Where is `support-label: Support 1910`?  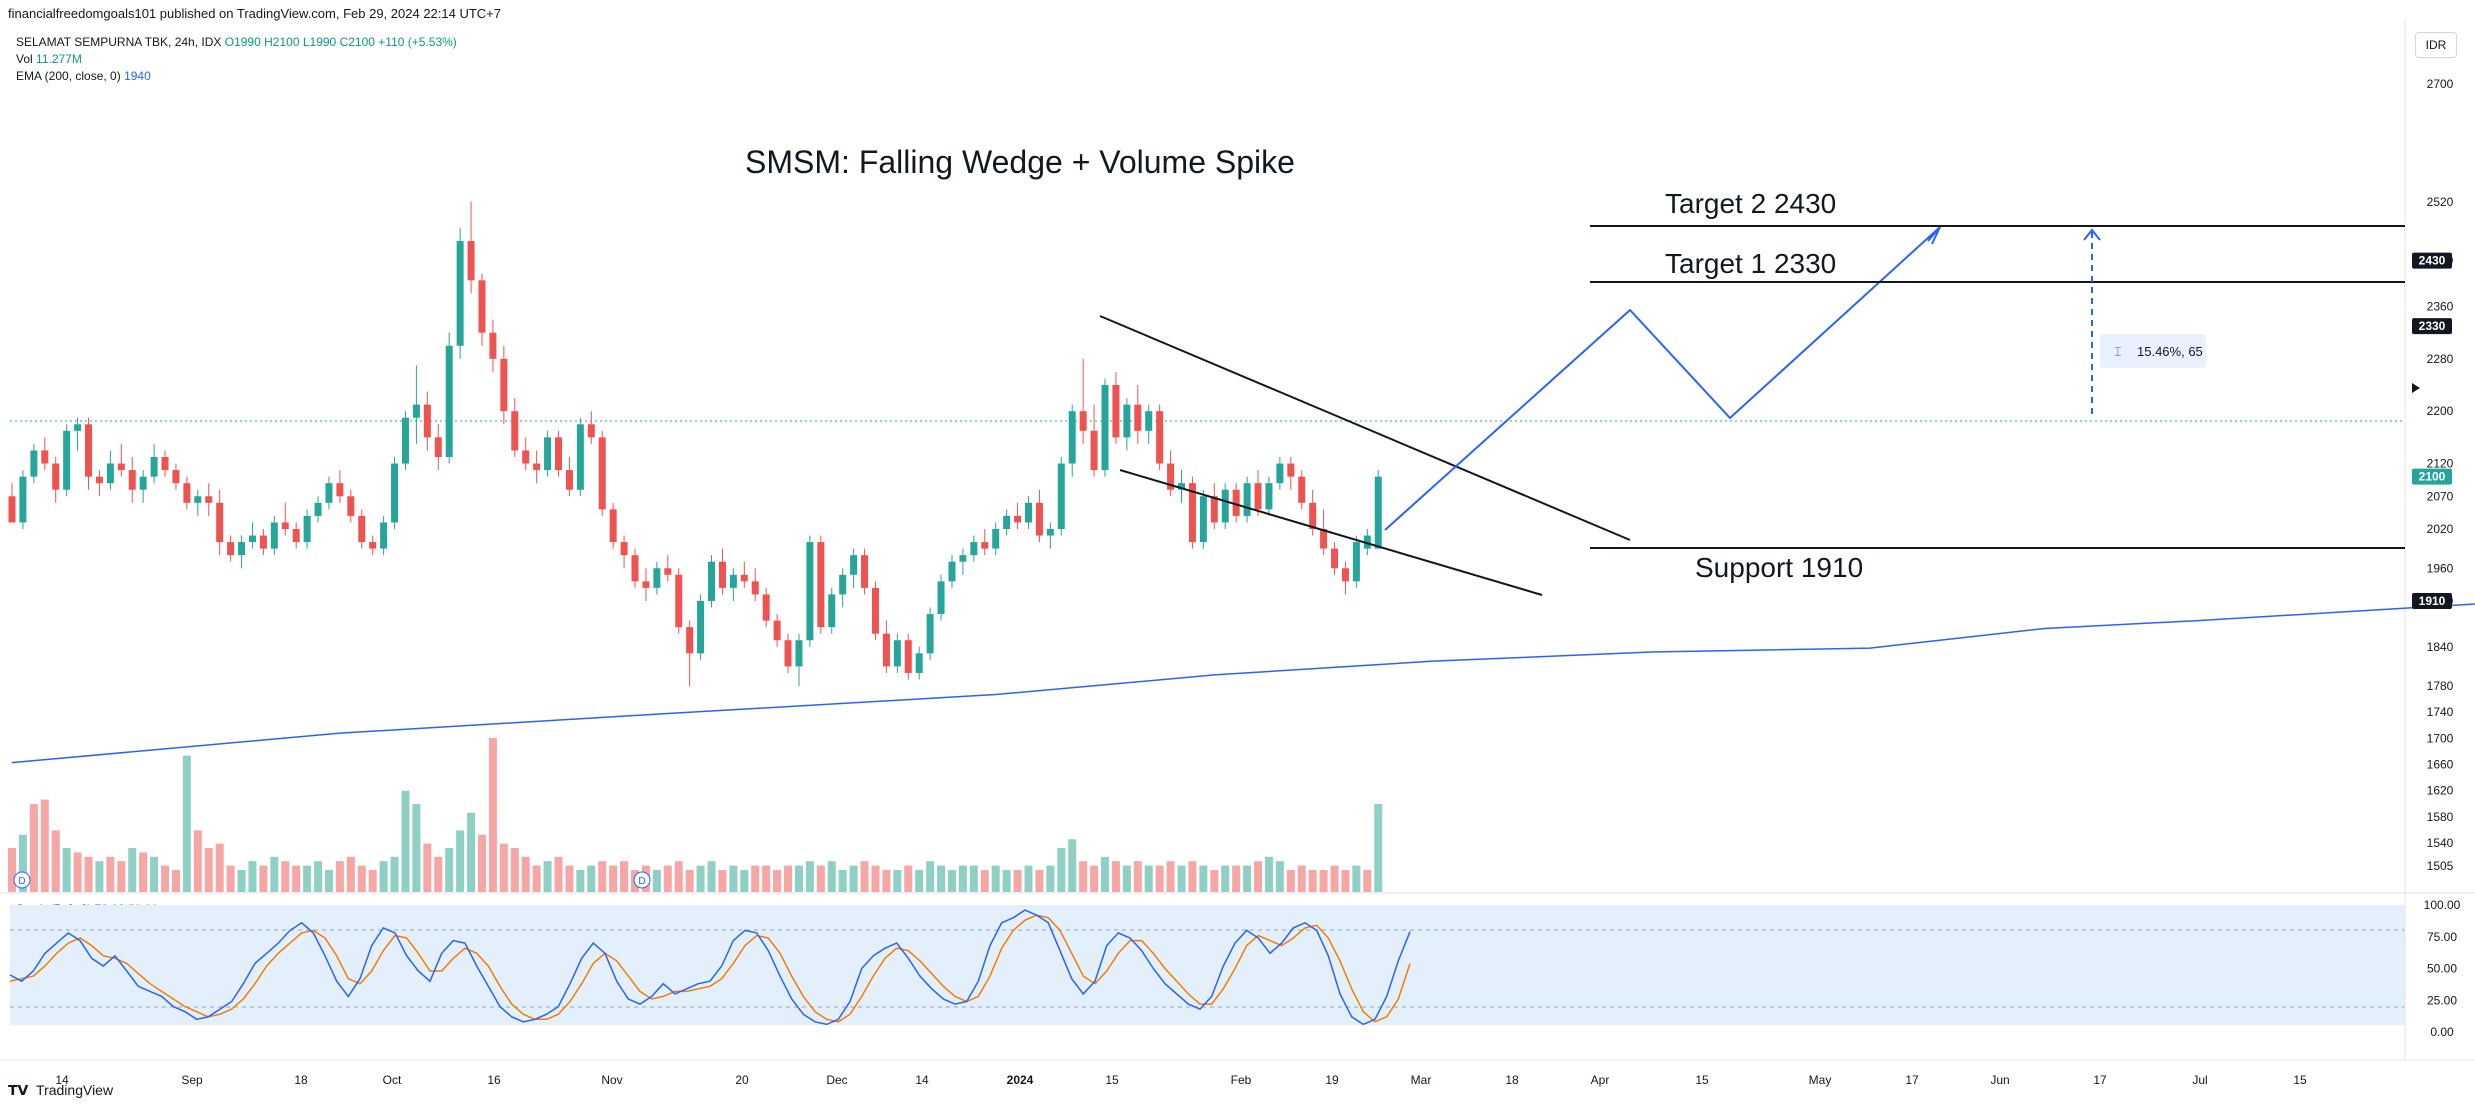
support-label: Support 1910 is located at coordinates (1779, 567).